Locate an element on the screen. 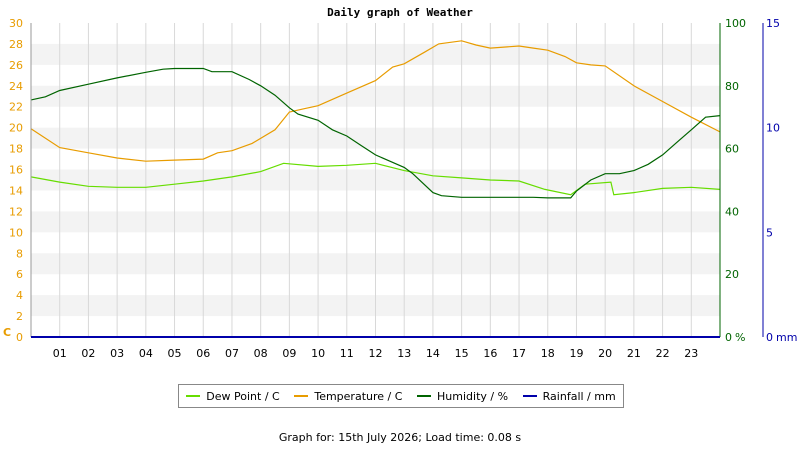 Image resolution: width=800 pixels, height=450 pixels. legend-label-rainfall: Rainfall / mm is located at coordinates (579, 396).